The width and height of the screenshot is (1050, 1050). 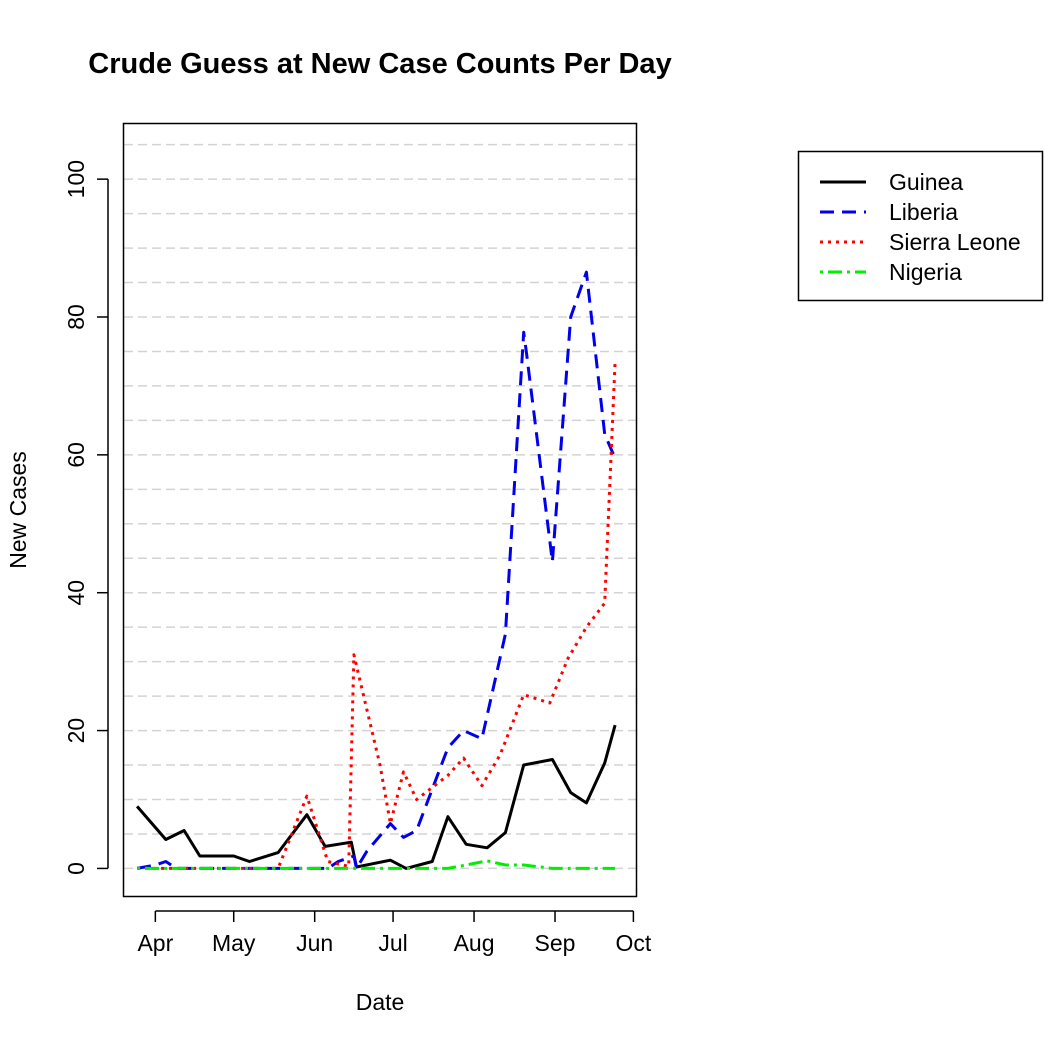 What do you see at coordinates (955, 242) in the screenshot?
I see `legend-label: Sierra Leone` at bounding box center [955, 242].